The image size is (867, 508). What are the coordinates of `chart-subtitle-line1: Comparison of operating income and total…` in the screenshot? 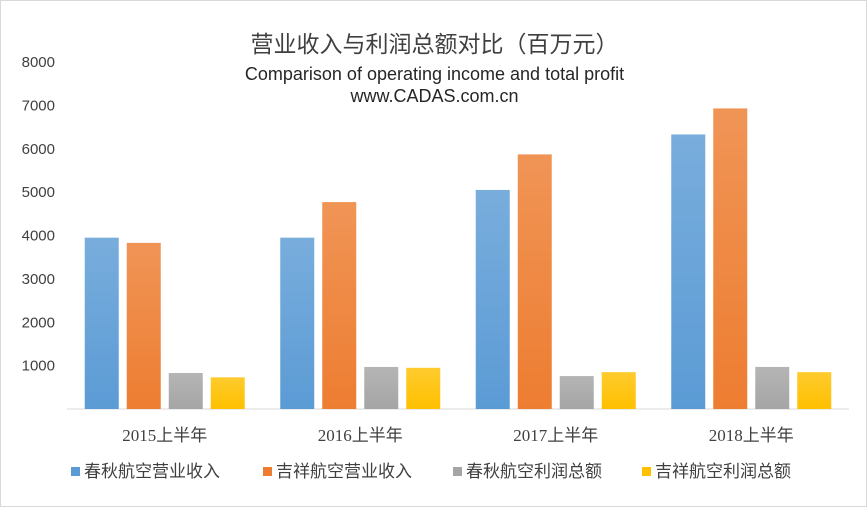 It's located at (434, 74).